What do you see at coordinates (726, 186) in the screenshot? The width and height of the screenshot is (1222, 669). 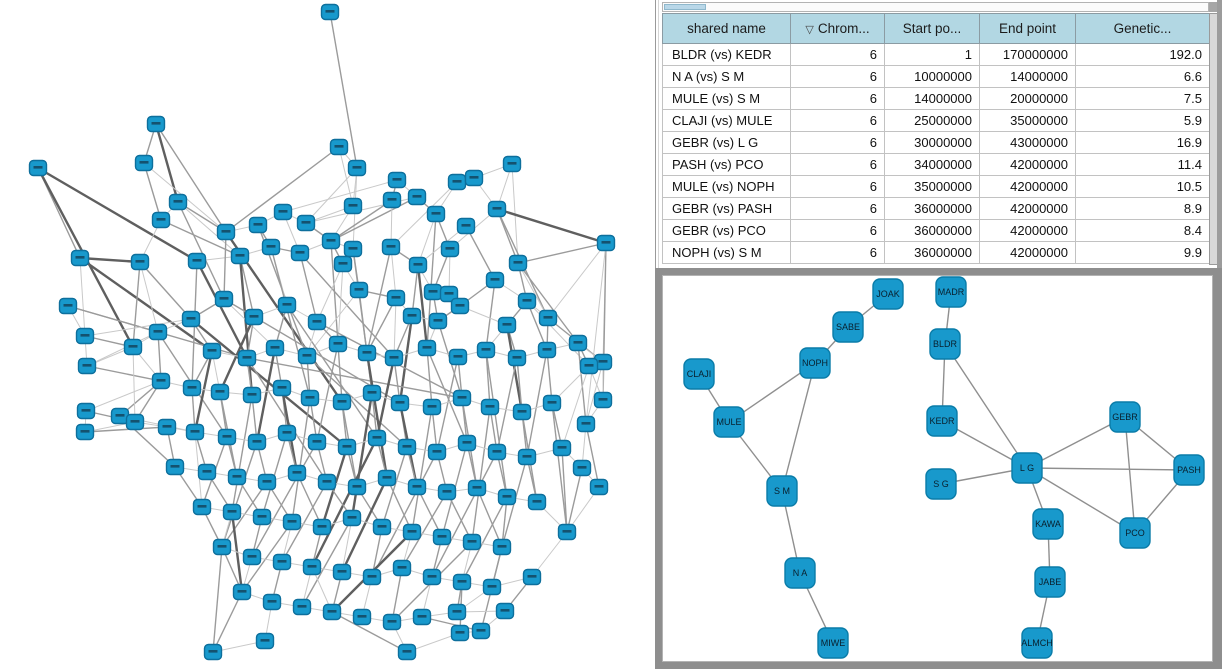 I see `table-cell: MULE (vs) NOPH` at bounding box center [726, 186].